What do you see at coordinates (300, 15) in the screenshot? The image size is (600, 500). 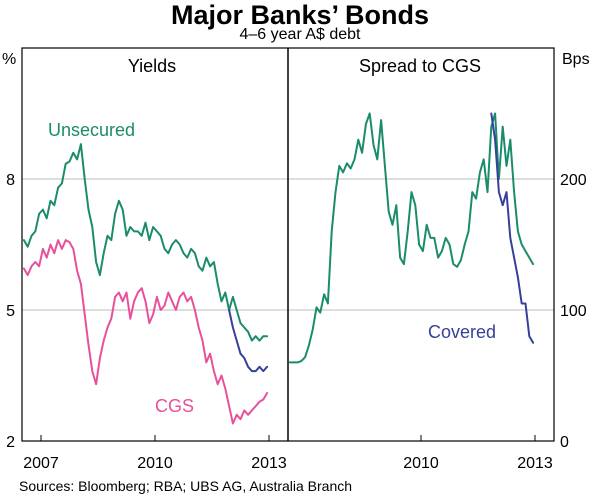 I see `chart-title: Major Banks’ Bonds` at bounding box center [300, 15].